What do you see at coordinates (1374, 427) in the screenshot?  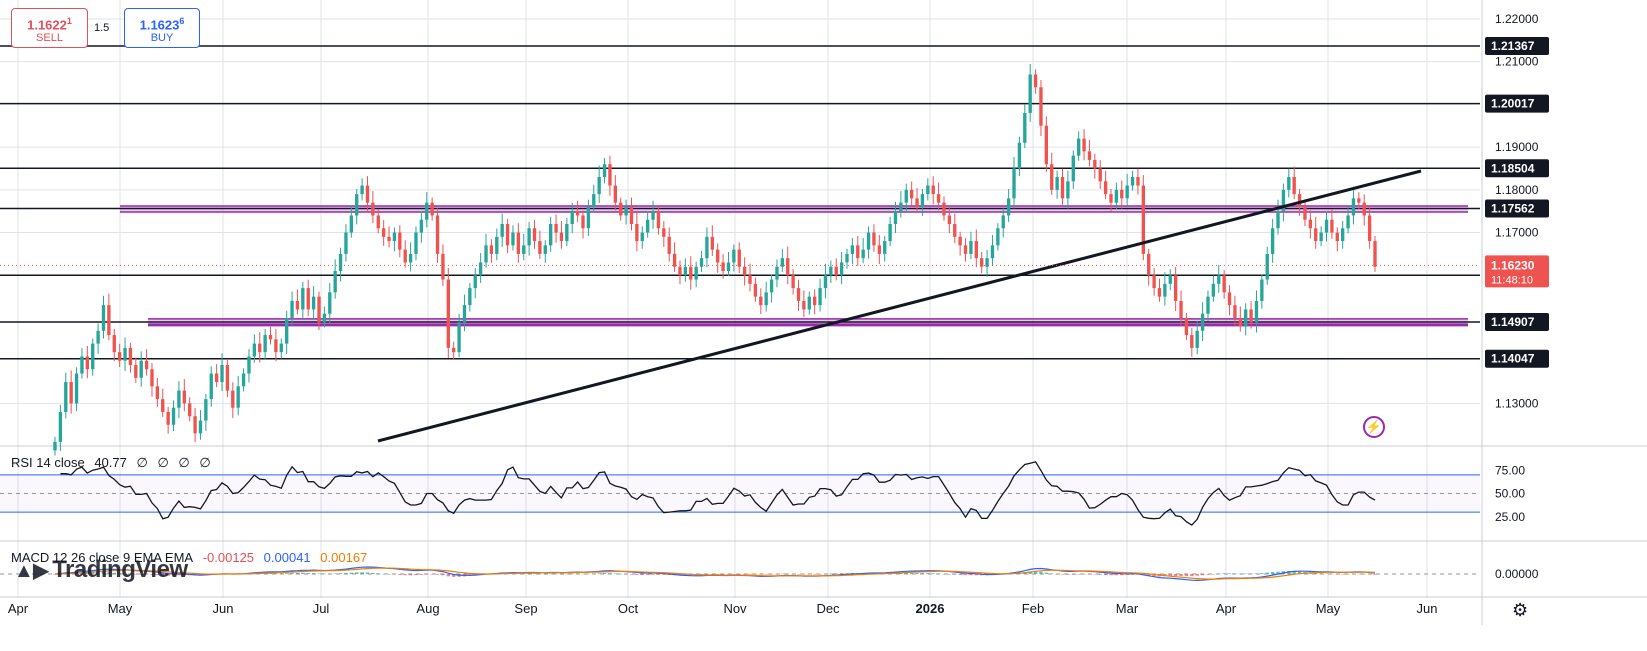 I see `flash-icon: ⚡` at bounding box center [1374, 427].